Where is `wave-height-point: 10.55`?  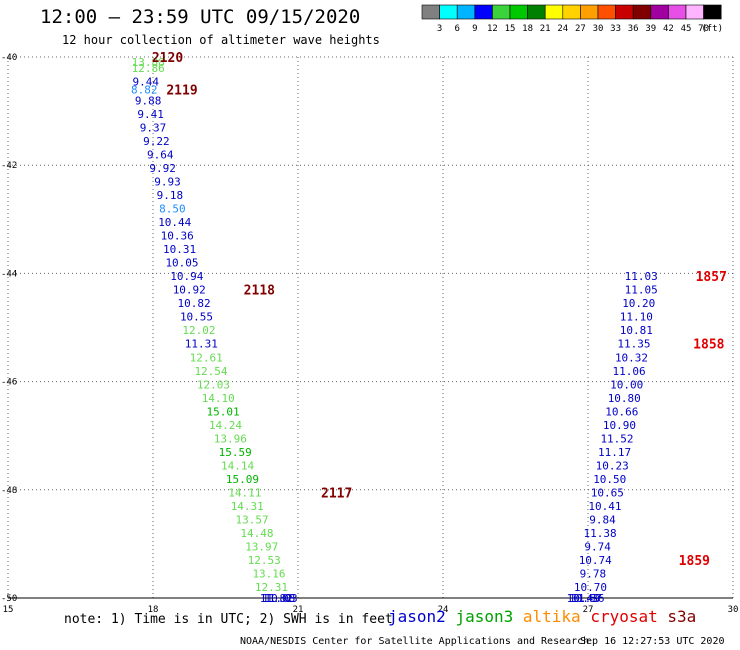 wave-height-point: 10.55 is located at coordinates (196, 317).